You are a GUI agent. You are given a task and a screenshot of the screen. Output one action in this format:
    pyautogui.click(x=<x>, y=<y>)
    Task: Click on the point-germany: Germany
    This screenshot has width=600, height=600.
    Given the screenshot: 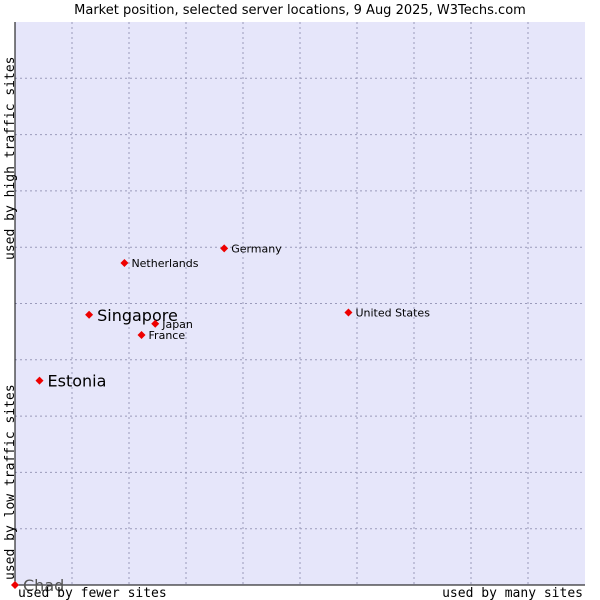 What is the action you would take?
    pyautogui.click(x=251, y=248)
    